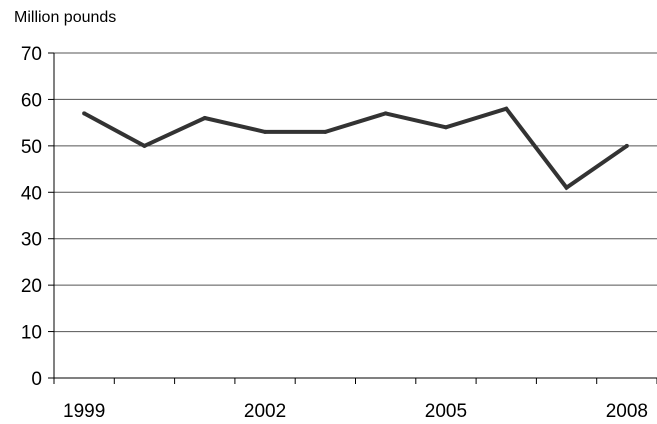 The image size is (657, 424). Describe the element at coordinates (627, 411) in the screenshot. I see `x-tick-label-2008: 2008` at that location.